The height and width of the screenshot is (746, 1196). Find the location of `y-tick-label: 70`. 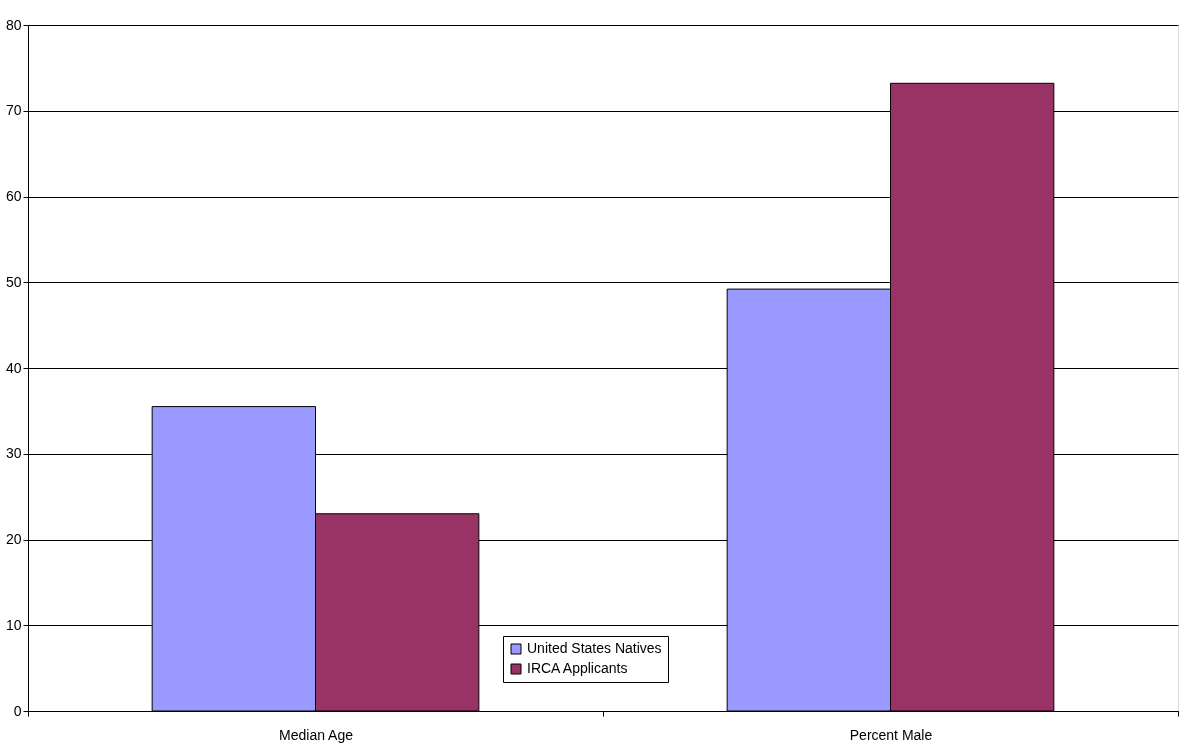

y-tick-label: 70 is located at coordinates (13, 110).